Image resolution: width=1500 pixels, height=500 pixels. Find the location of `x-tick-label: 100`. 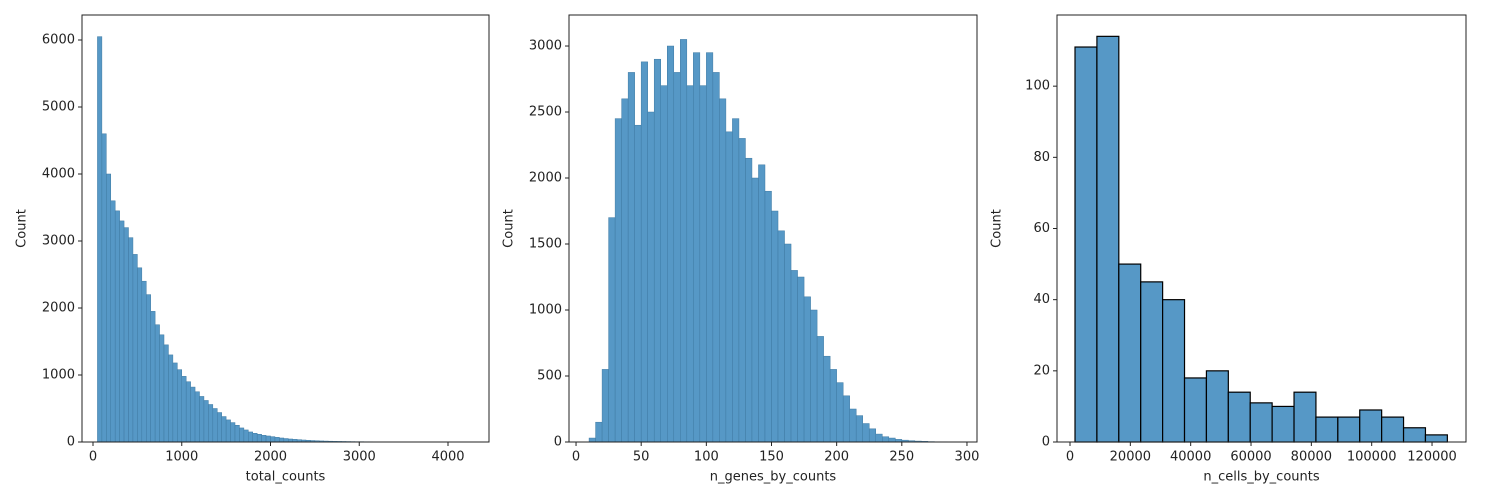

x-tick-label: 100 is located at coordinates (706, 457).